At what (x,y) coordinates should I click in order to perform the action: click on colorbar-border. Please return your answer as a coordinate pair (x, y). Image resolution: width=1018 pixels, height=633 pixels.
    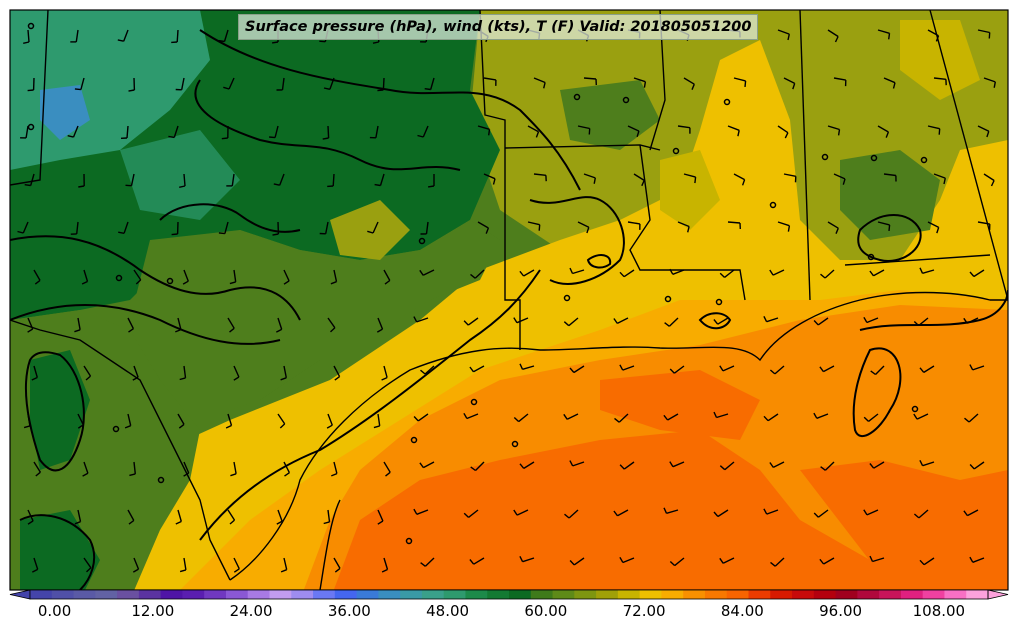
    Looking at the image, I should click on (509, 594).